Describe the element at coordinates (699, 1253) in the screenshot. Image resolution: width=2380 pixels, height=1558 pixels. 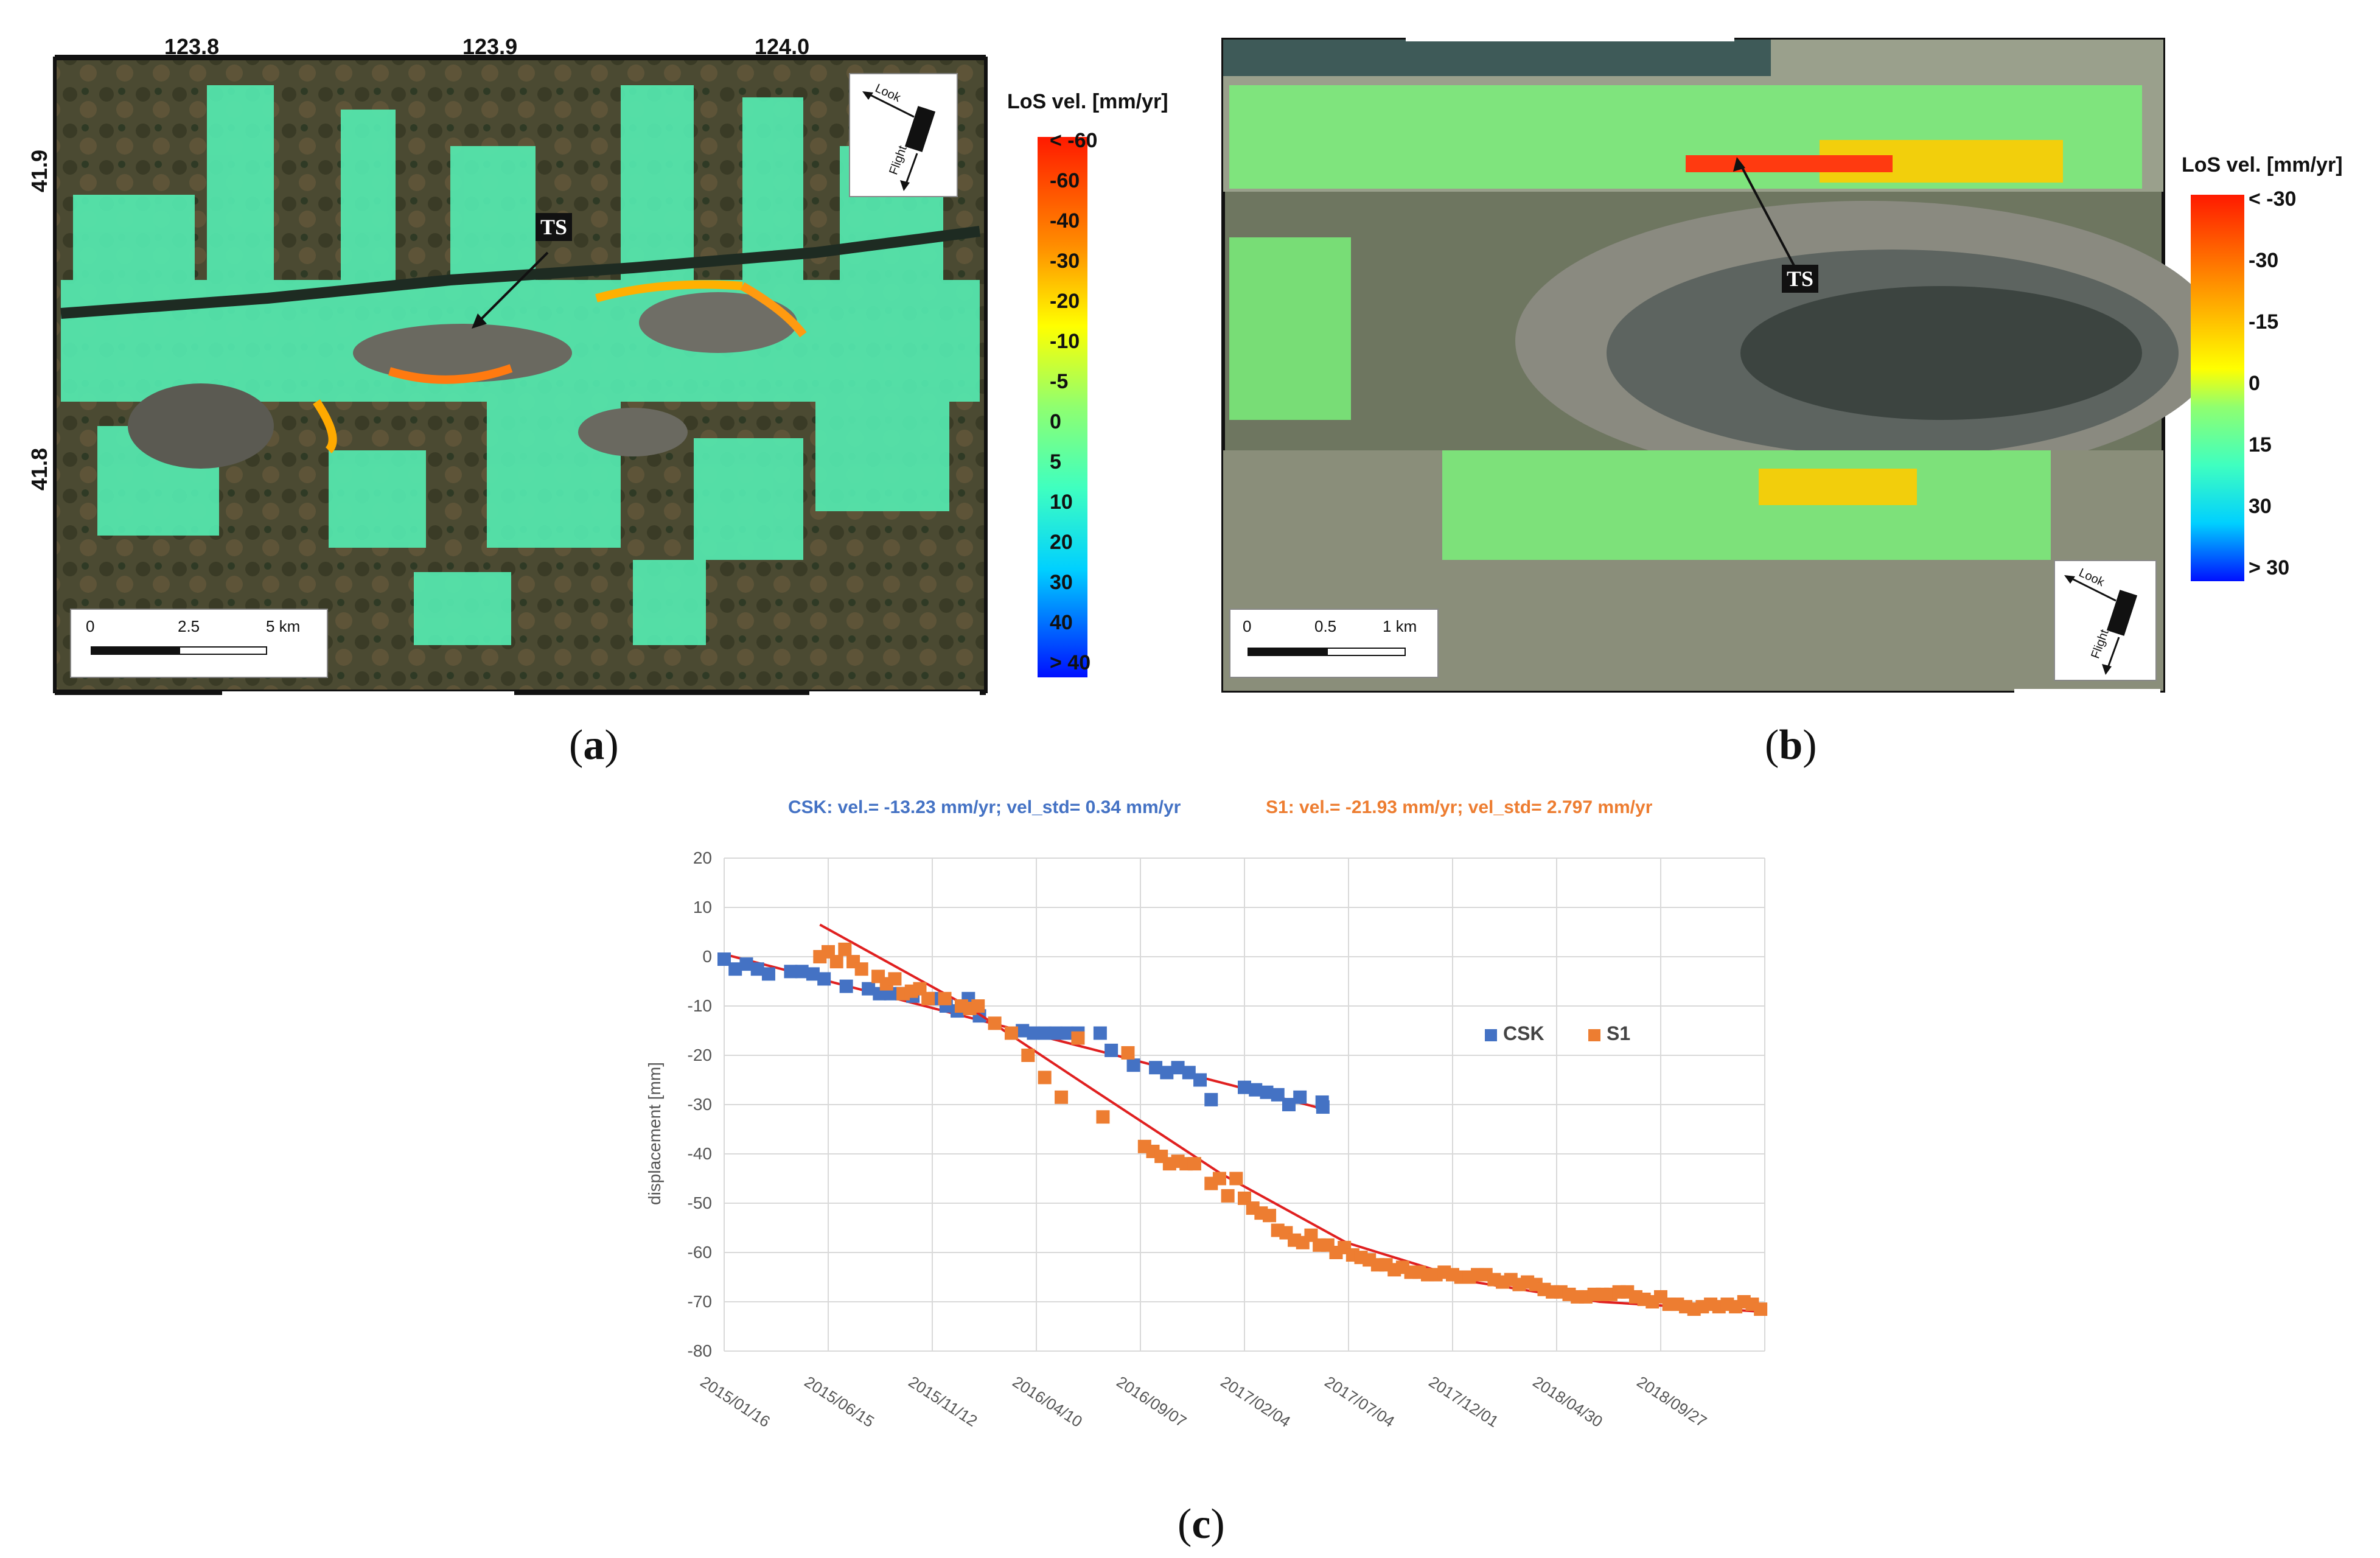
I see `y-tick-label: -60` at that location.